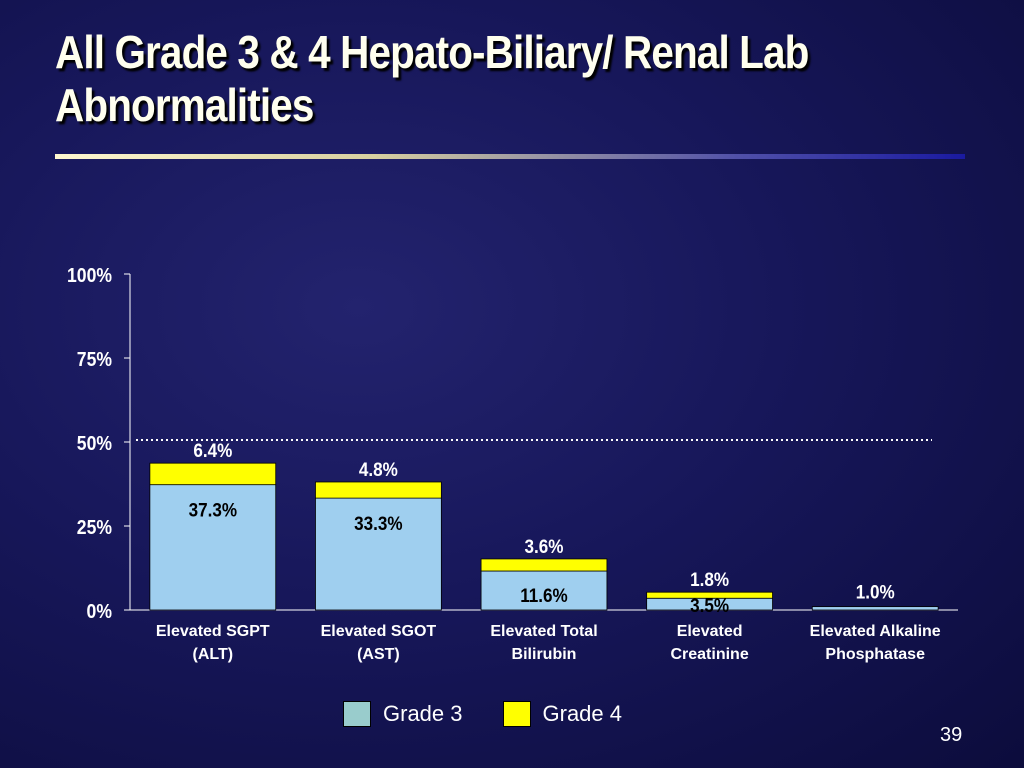 This screenshot has width=1024, height=768. Describe the element at coordinates (516, 714) in the screenshot. I see `legend-swatch-grade4` at that location.